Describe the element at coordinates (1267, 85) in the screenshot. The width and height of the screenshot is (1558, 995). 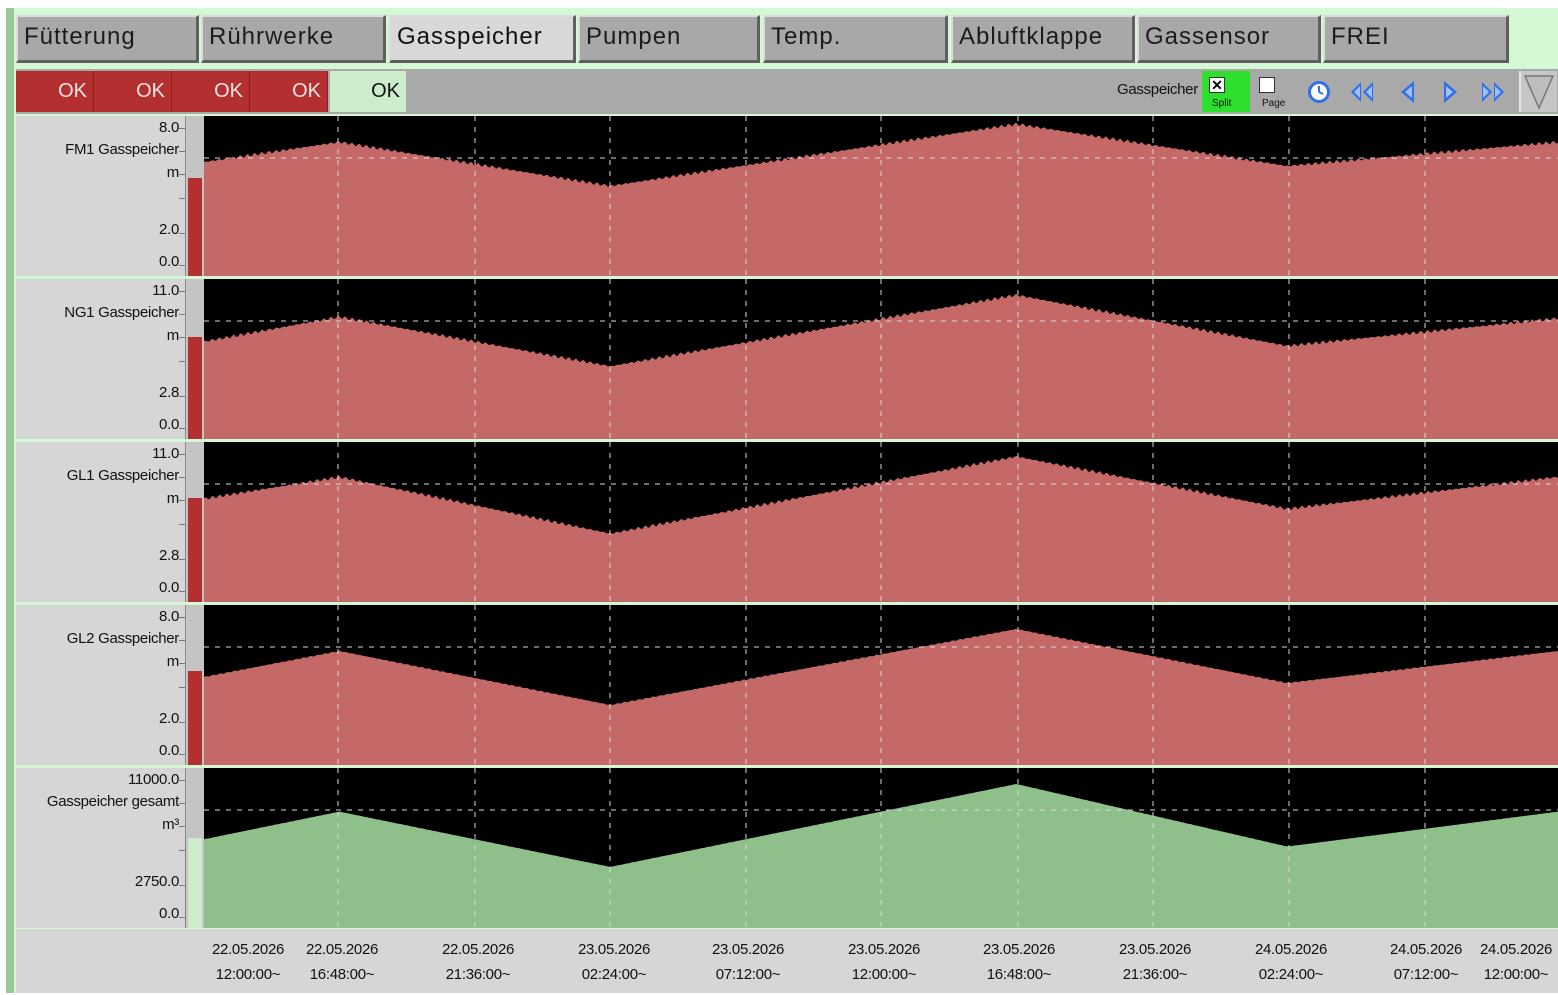
I see `page-checkbox` at that location.